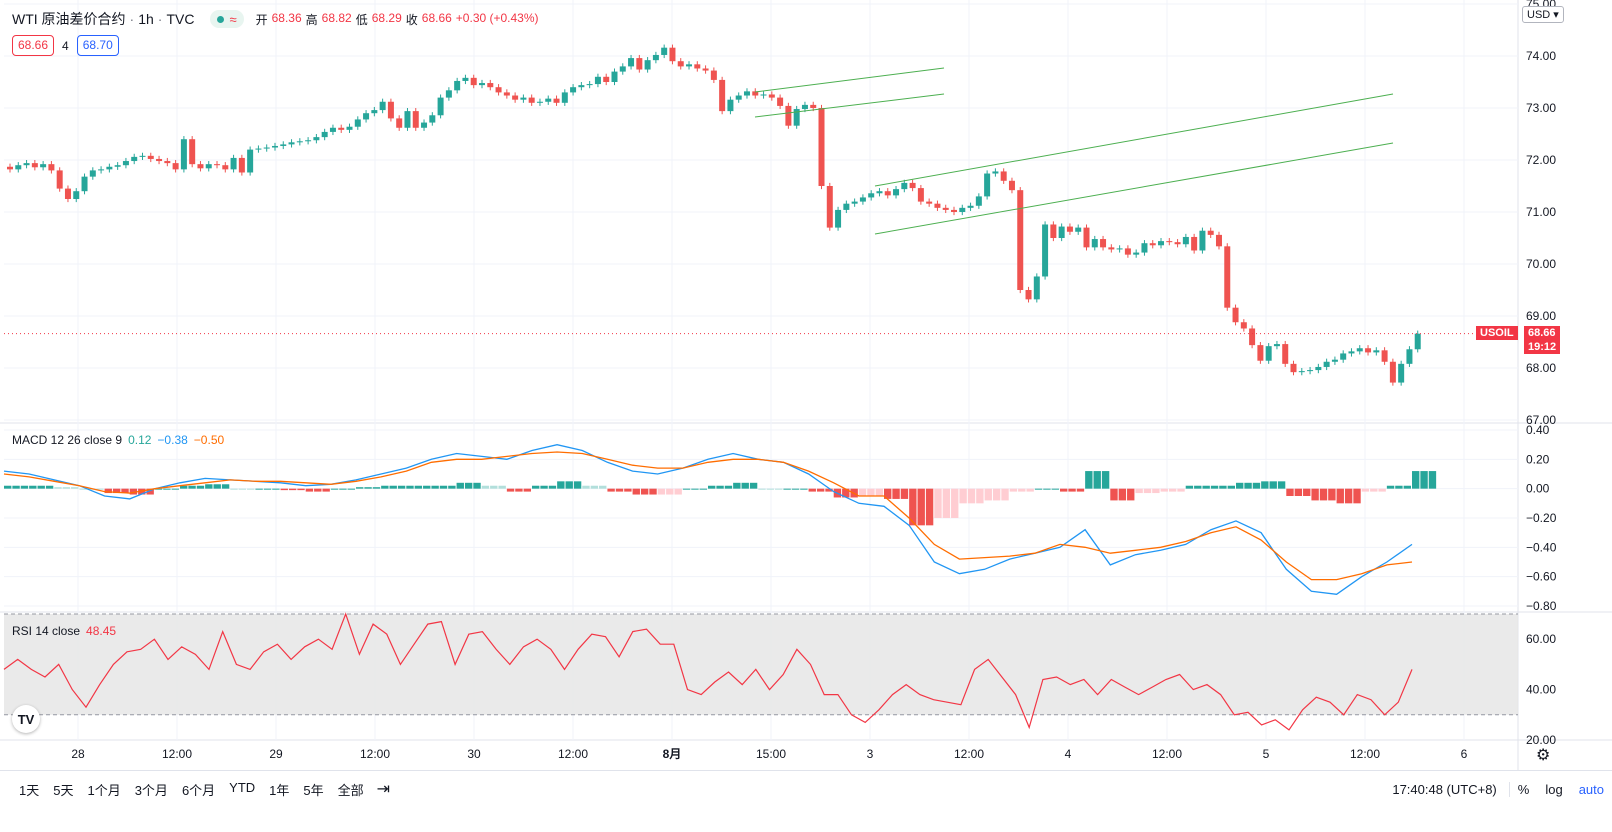  What do you see at coordinates (261, 19) in the screenshot?
I see `open-label: 开` at bounding box center [261, 19].